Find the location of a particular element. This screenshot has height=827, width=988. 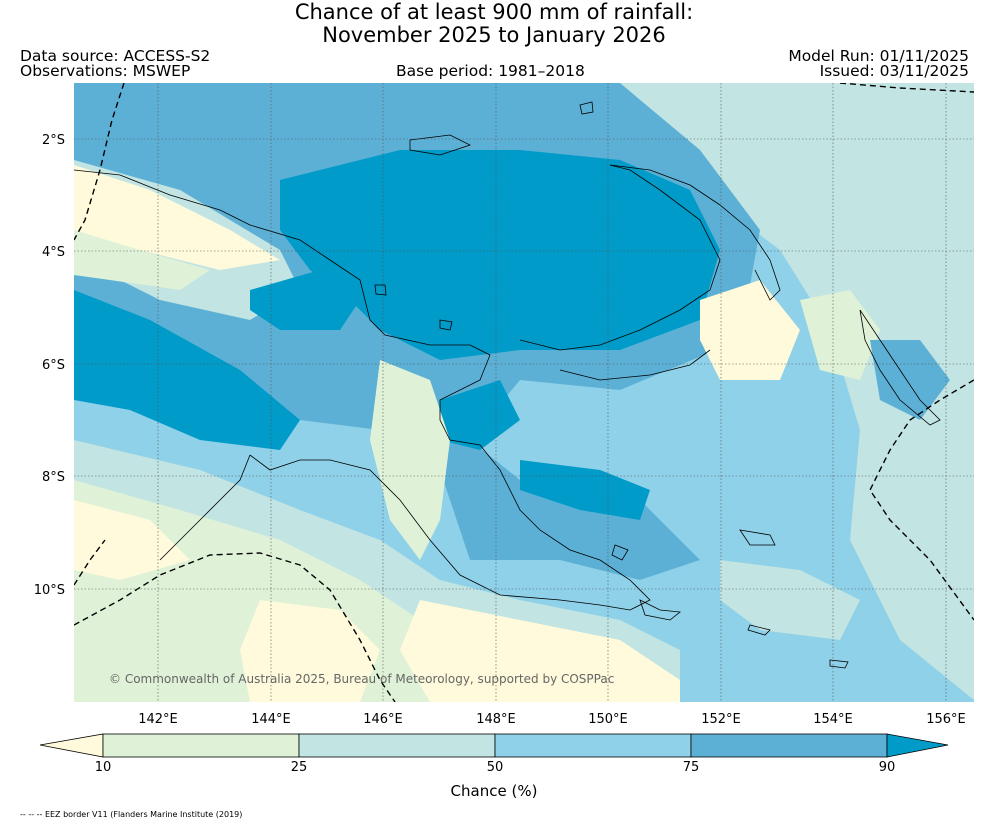

lon-label: 148°E is located at coordinates (496, 719).